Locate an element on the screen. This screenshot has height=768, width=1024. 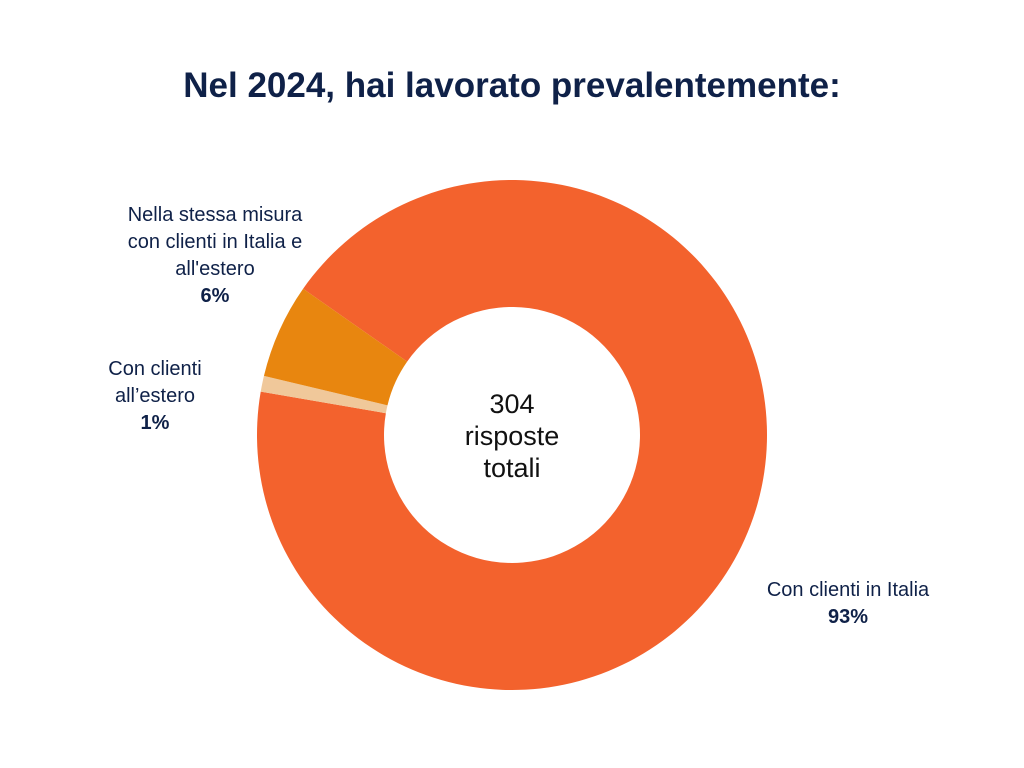
slice-stessa-misura is located at coordinates (335, 347).